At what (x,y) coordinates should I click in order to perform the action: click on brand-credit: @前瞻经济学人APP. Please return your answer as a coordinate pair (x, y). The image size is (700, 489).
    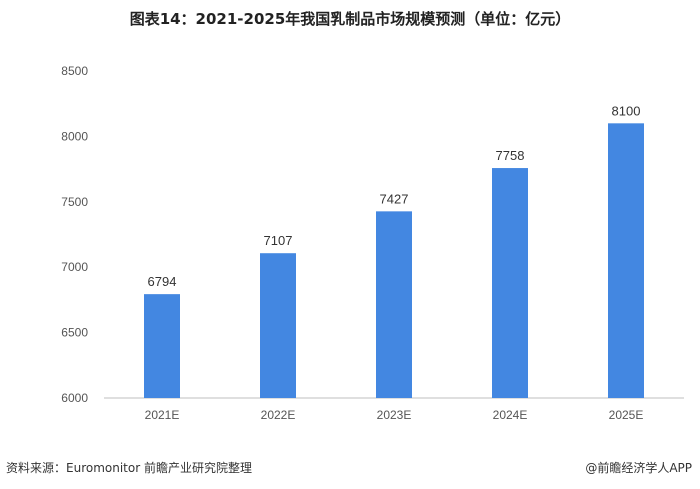
    Looking at the image, I should click on (638, 468).